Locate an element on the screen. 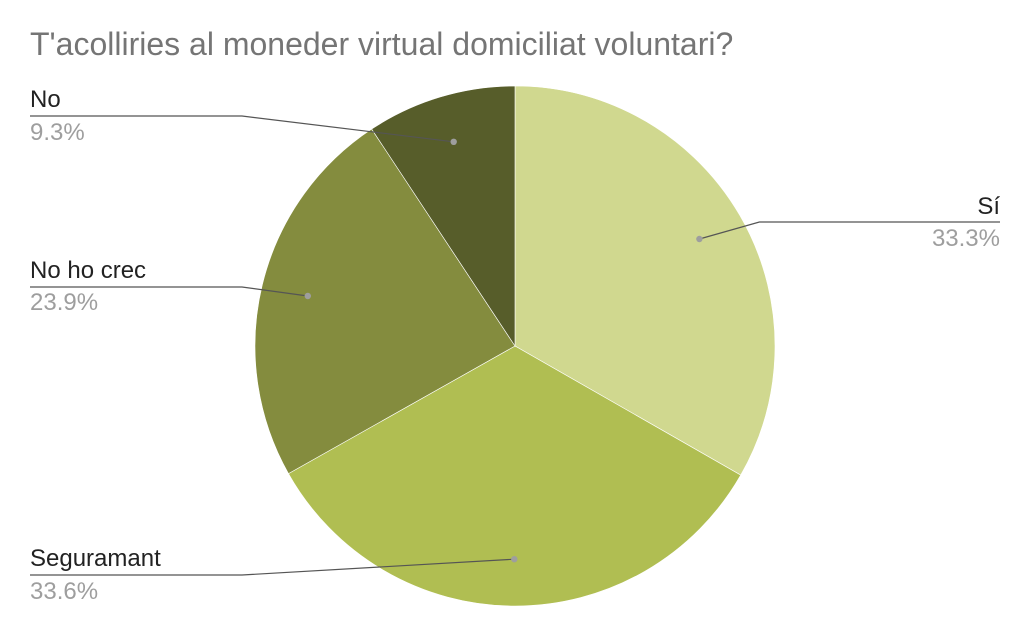  slice-label: Seguramant is located at coordinates (95, 558).